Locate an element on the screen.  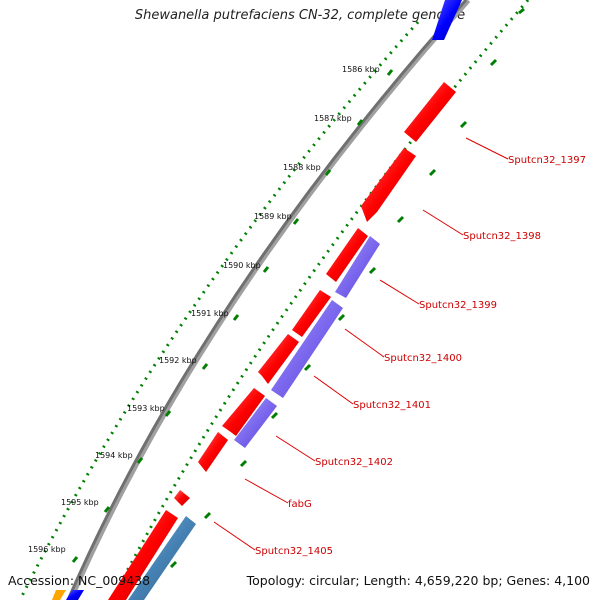
tick-label: 1590 kbp is located at coordinates (242, 265).